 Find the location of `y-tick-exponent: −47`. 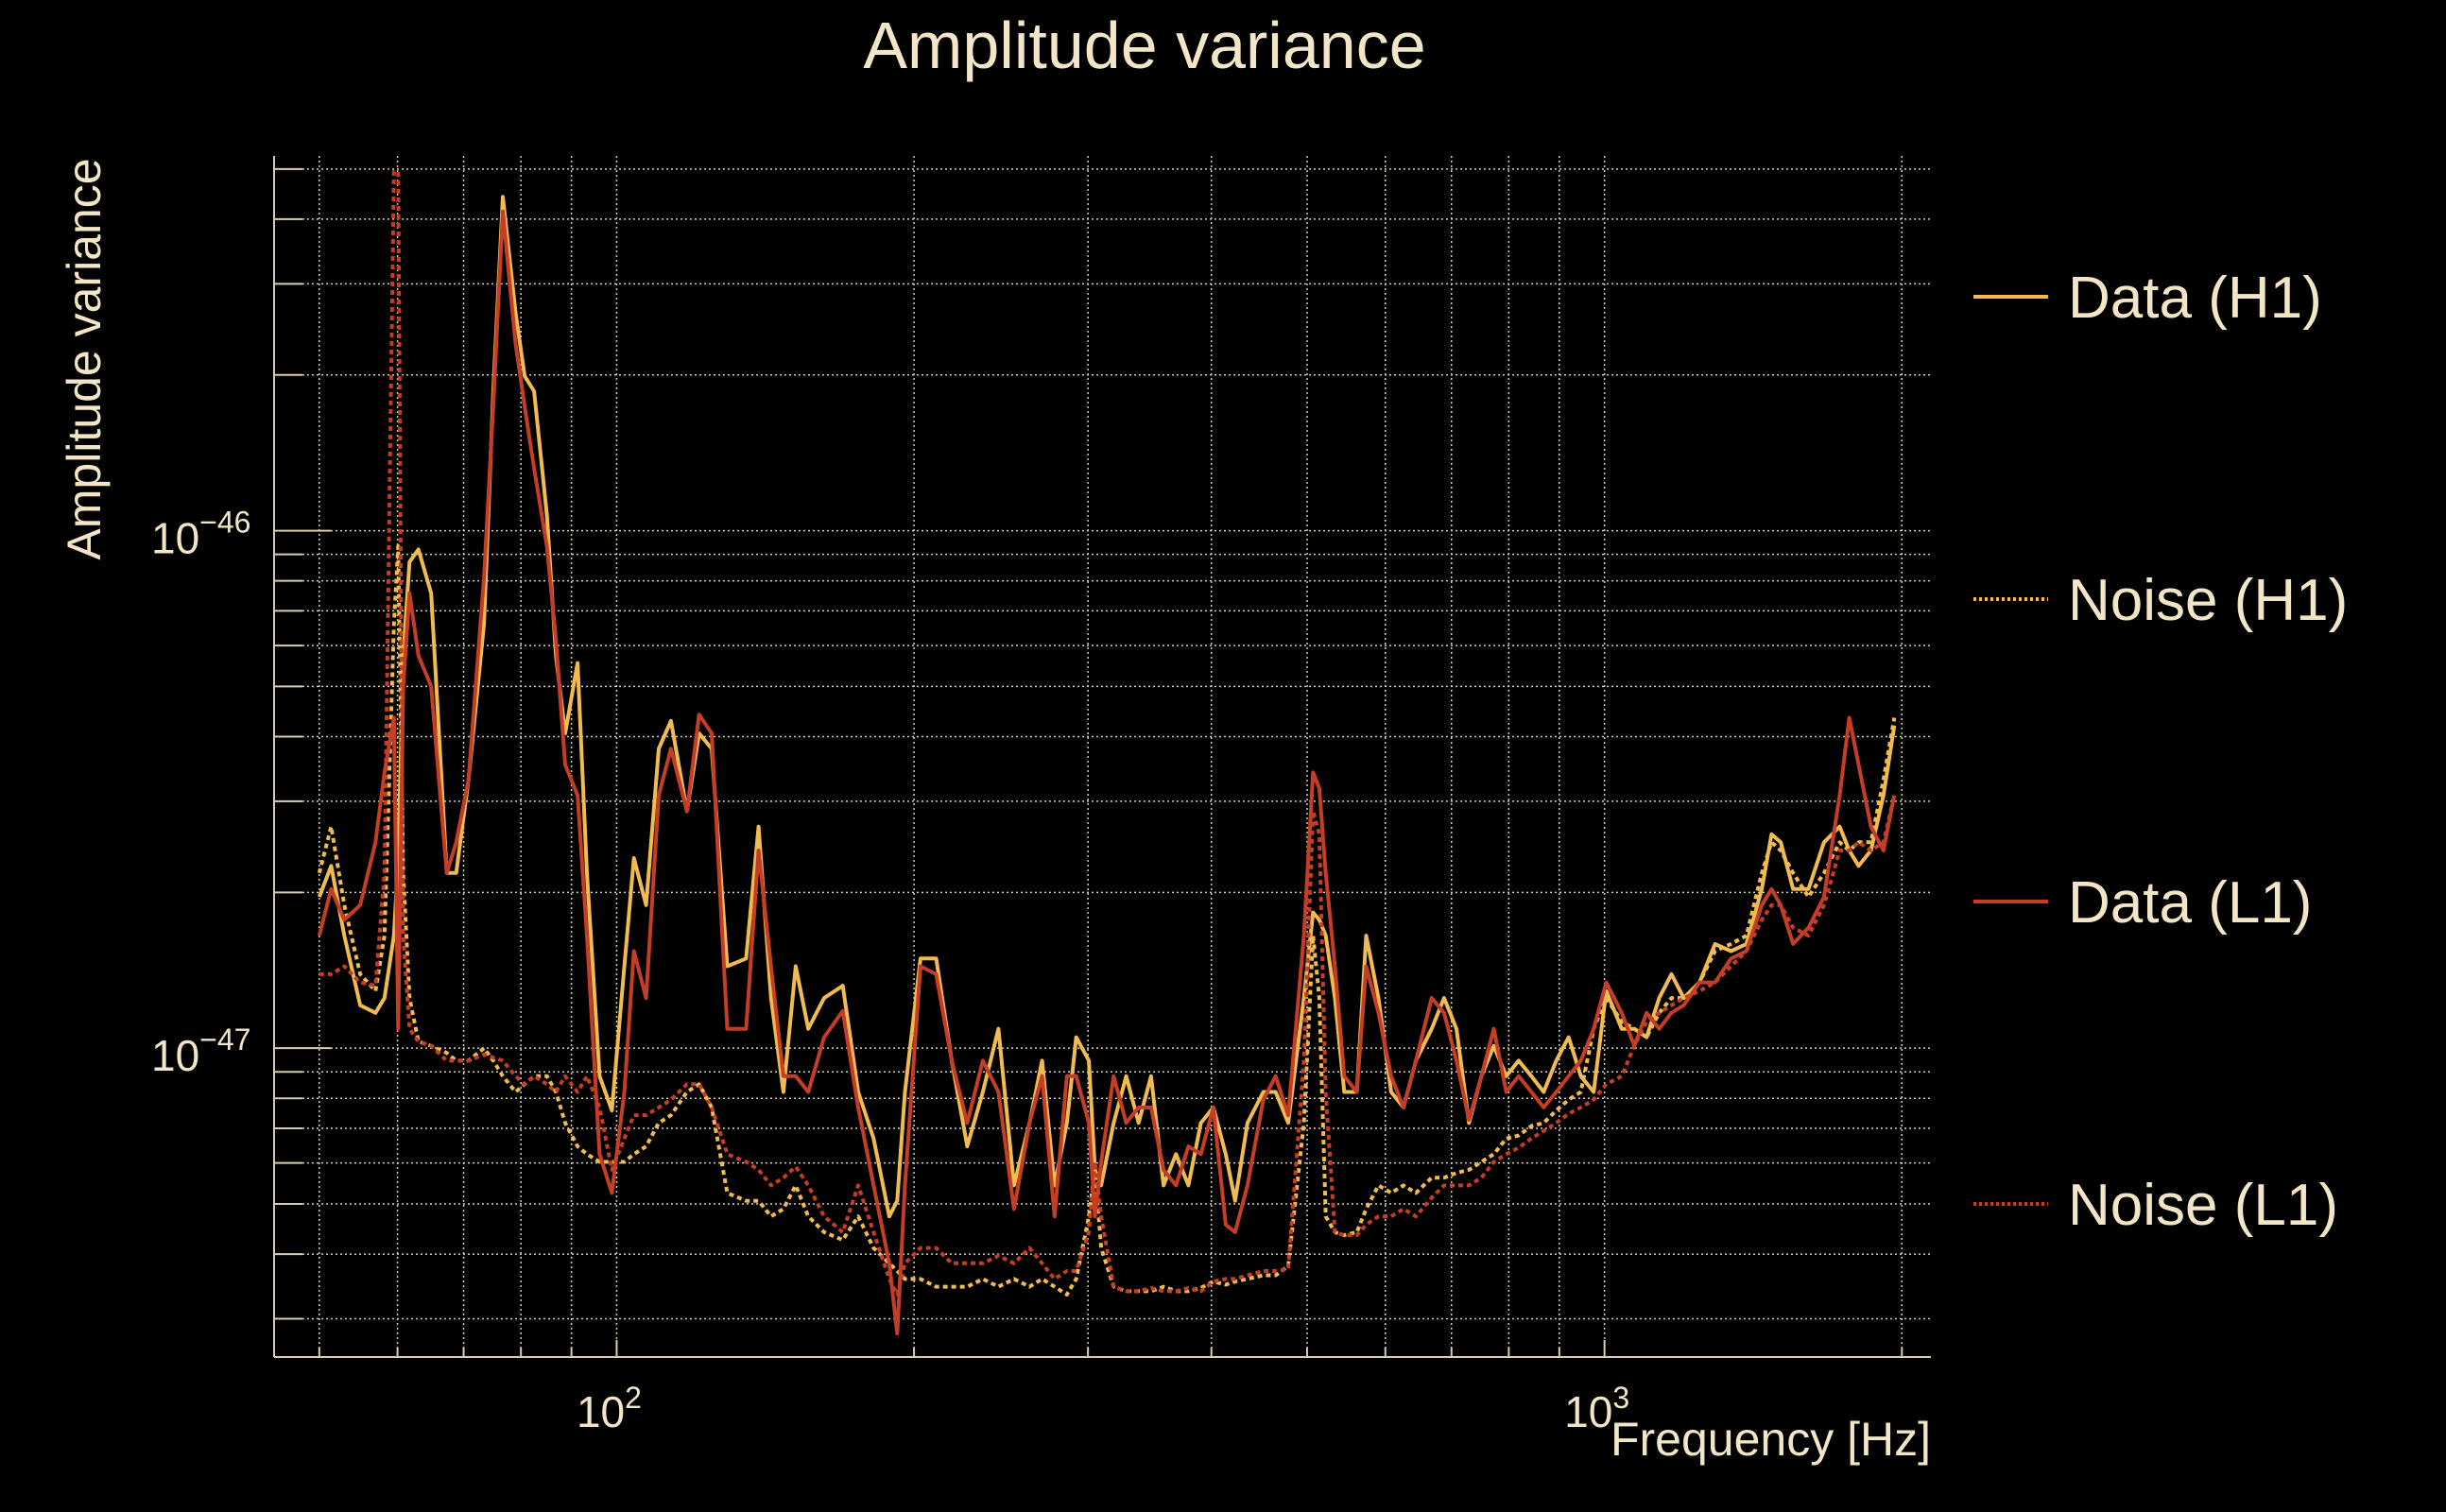

y-tick-exponent: −47 is located at coordinates (225, 1039).